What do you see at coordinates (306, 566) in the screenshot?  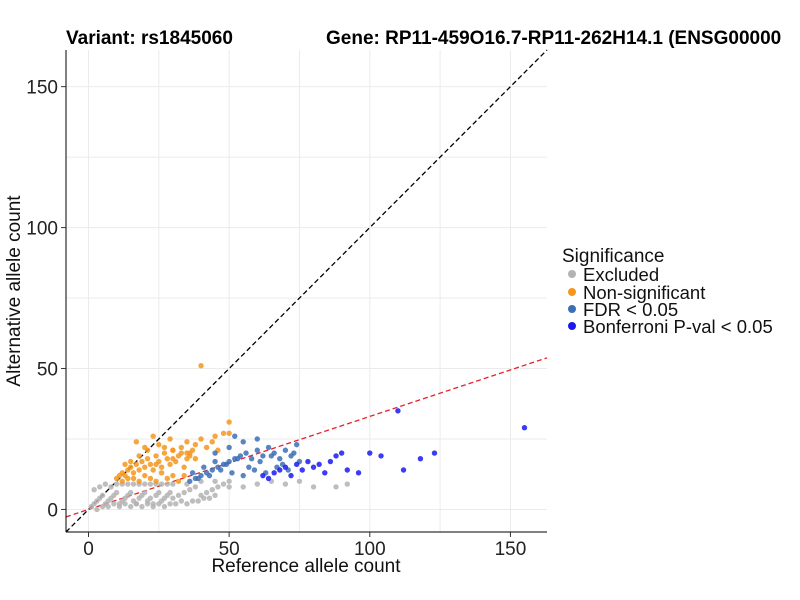 I see `x-axis-label: Reference allele count` at bounding box center [306, 566].